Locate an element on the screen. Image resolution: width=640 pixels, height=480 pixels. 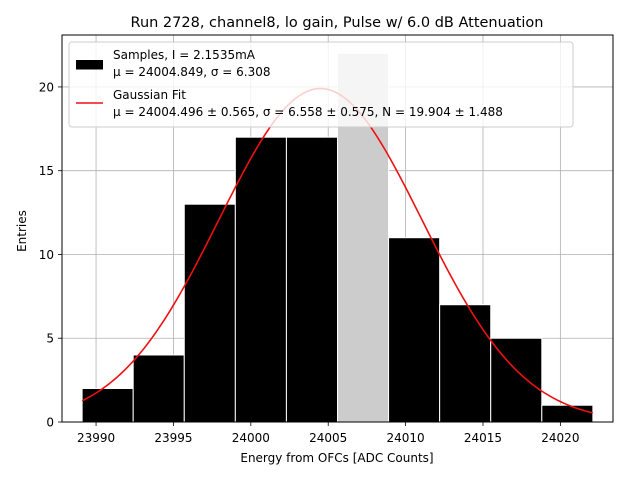
legend-samples-stats: μ = 24004.849, σ = 6.308 is located at coordinates (191, 72).